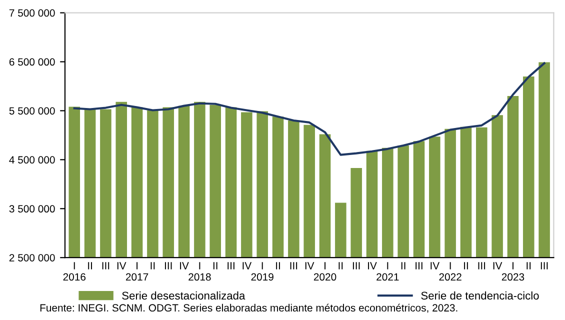 Image resolution: width=565 pixels, height=320 pixels. I want to click on x-tick-label: I 2016, so click(74, 271).